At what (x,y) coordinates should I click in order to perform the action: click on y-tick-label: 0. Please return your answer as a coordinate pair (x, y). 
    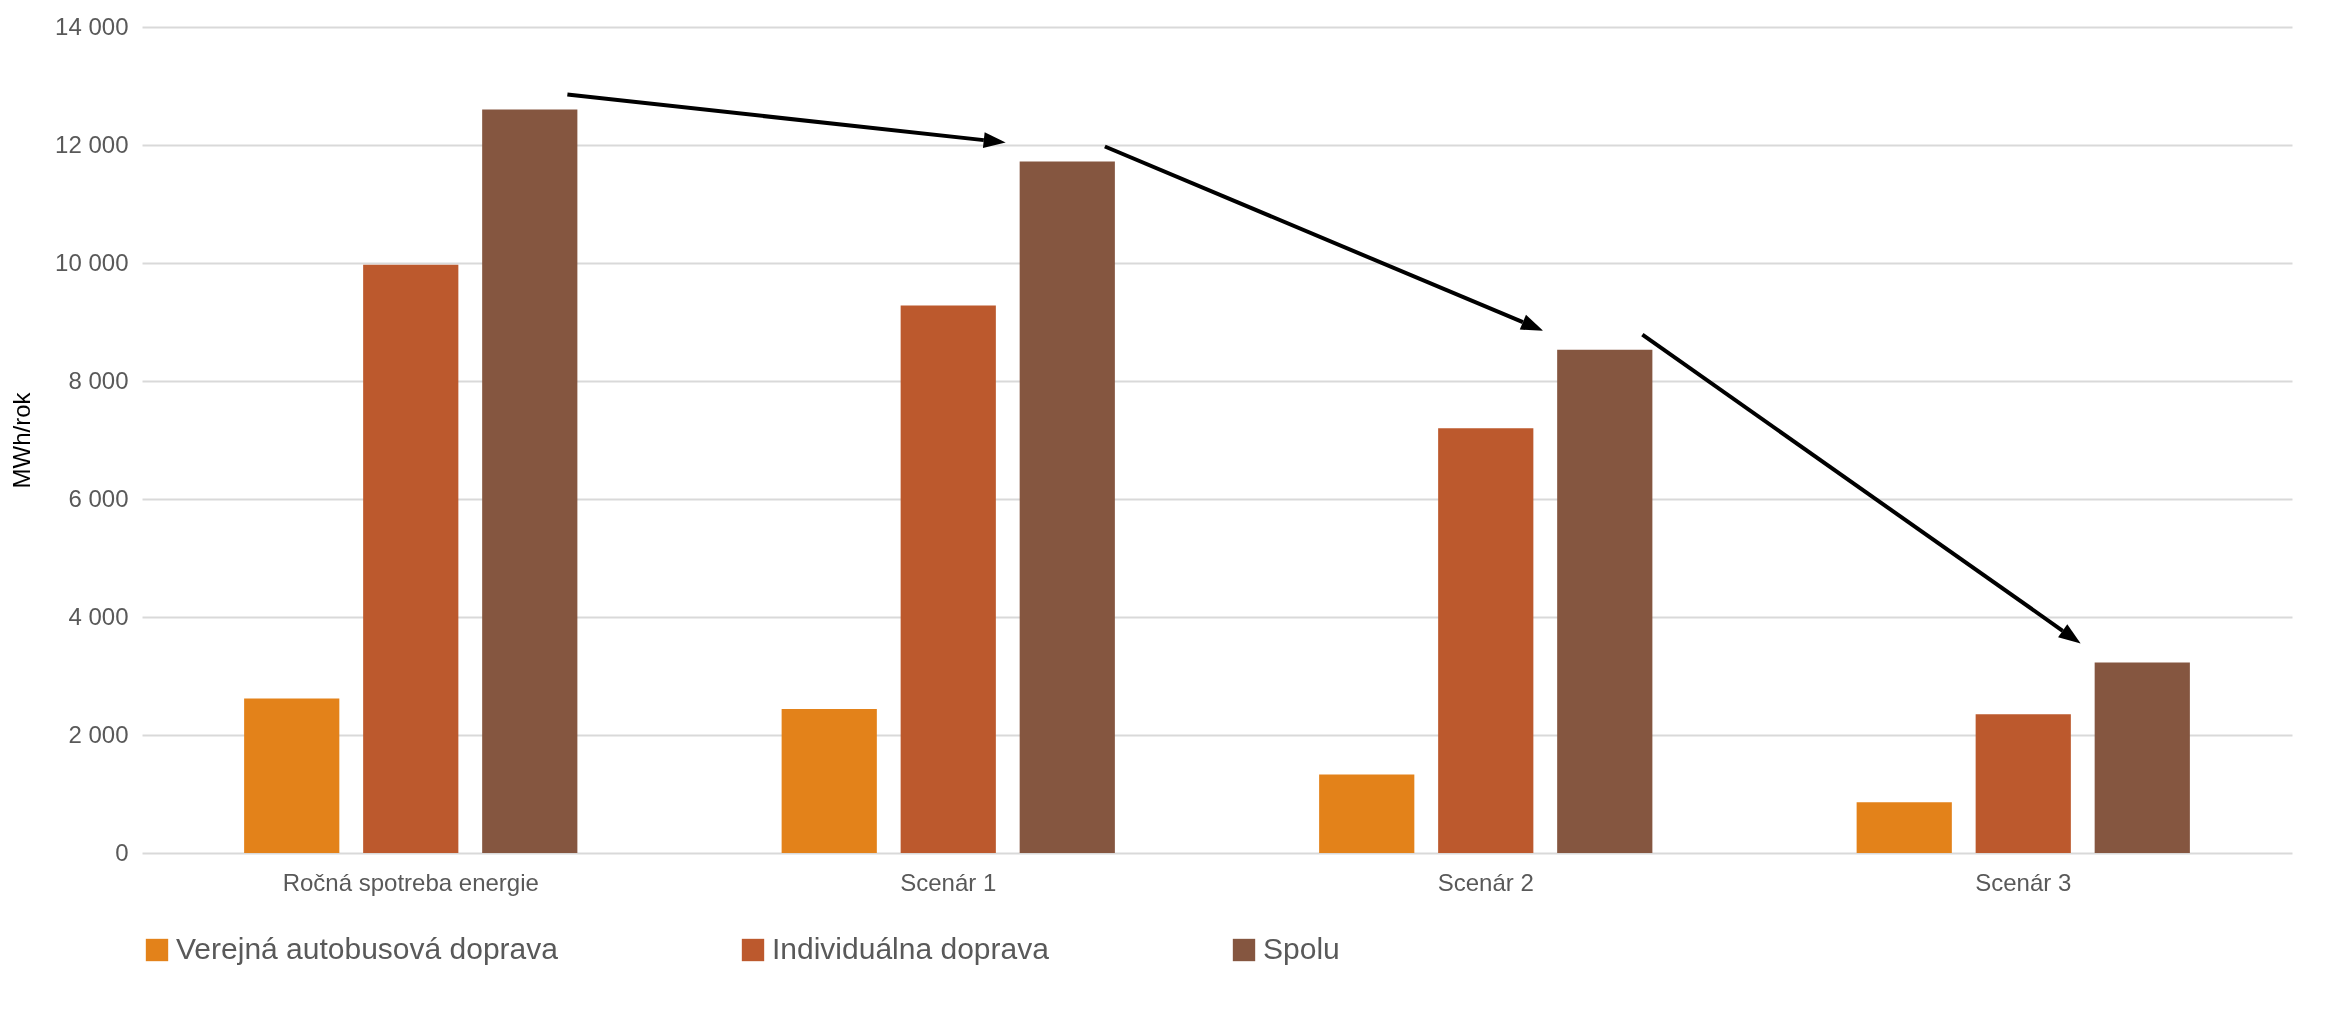
    Looking at the image, I should click on (122, 852).